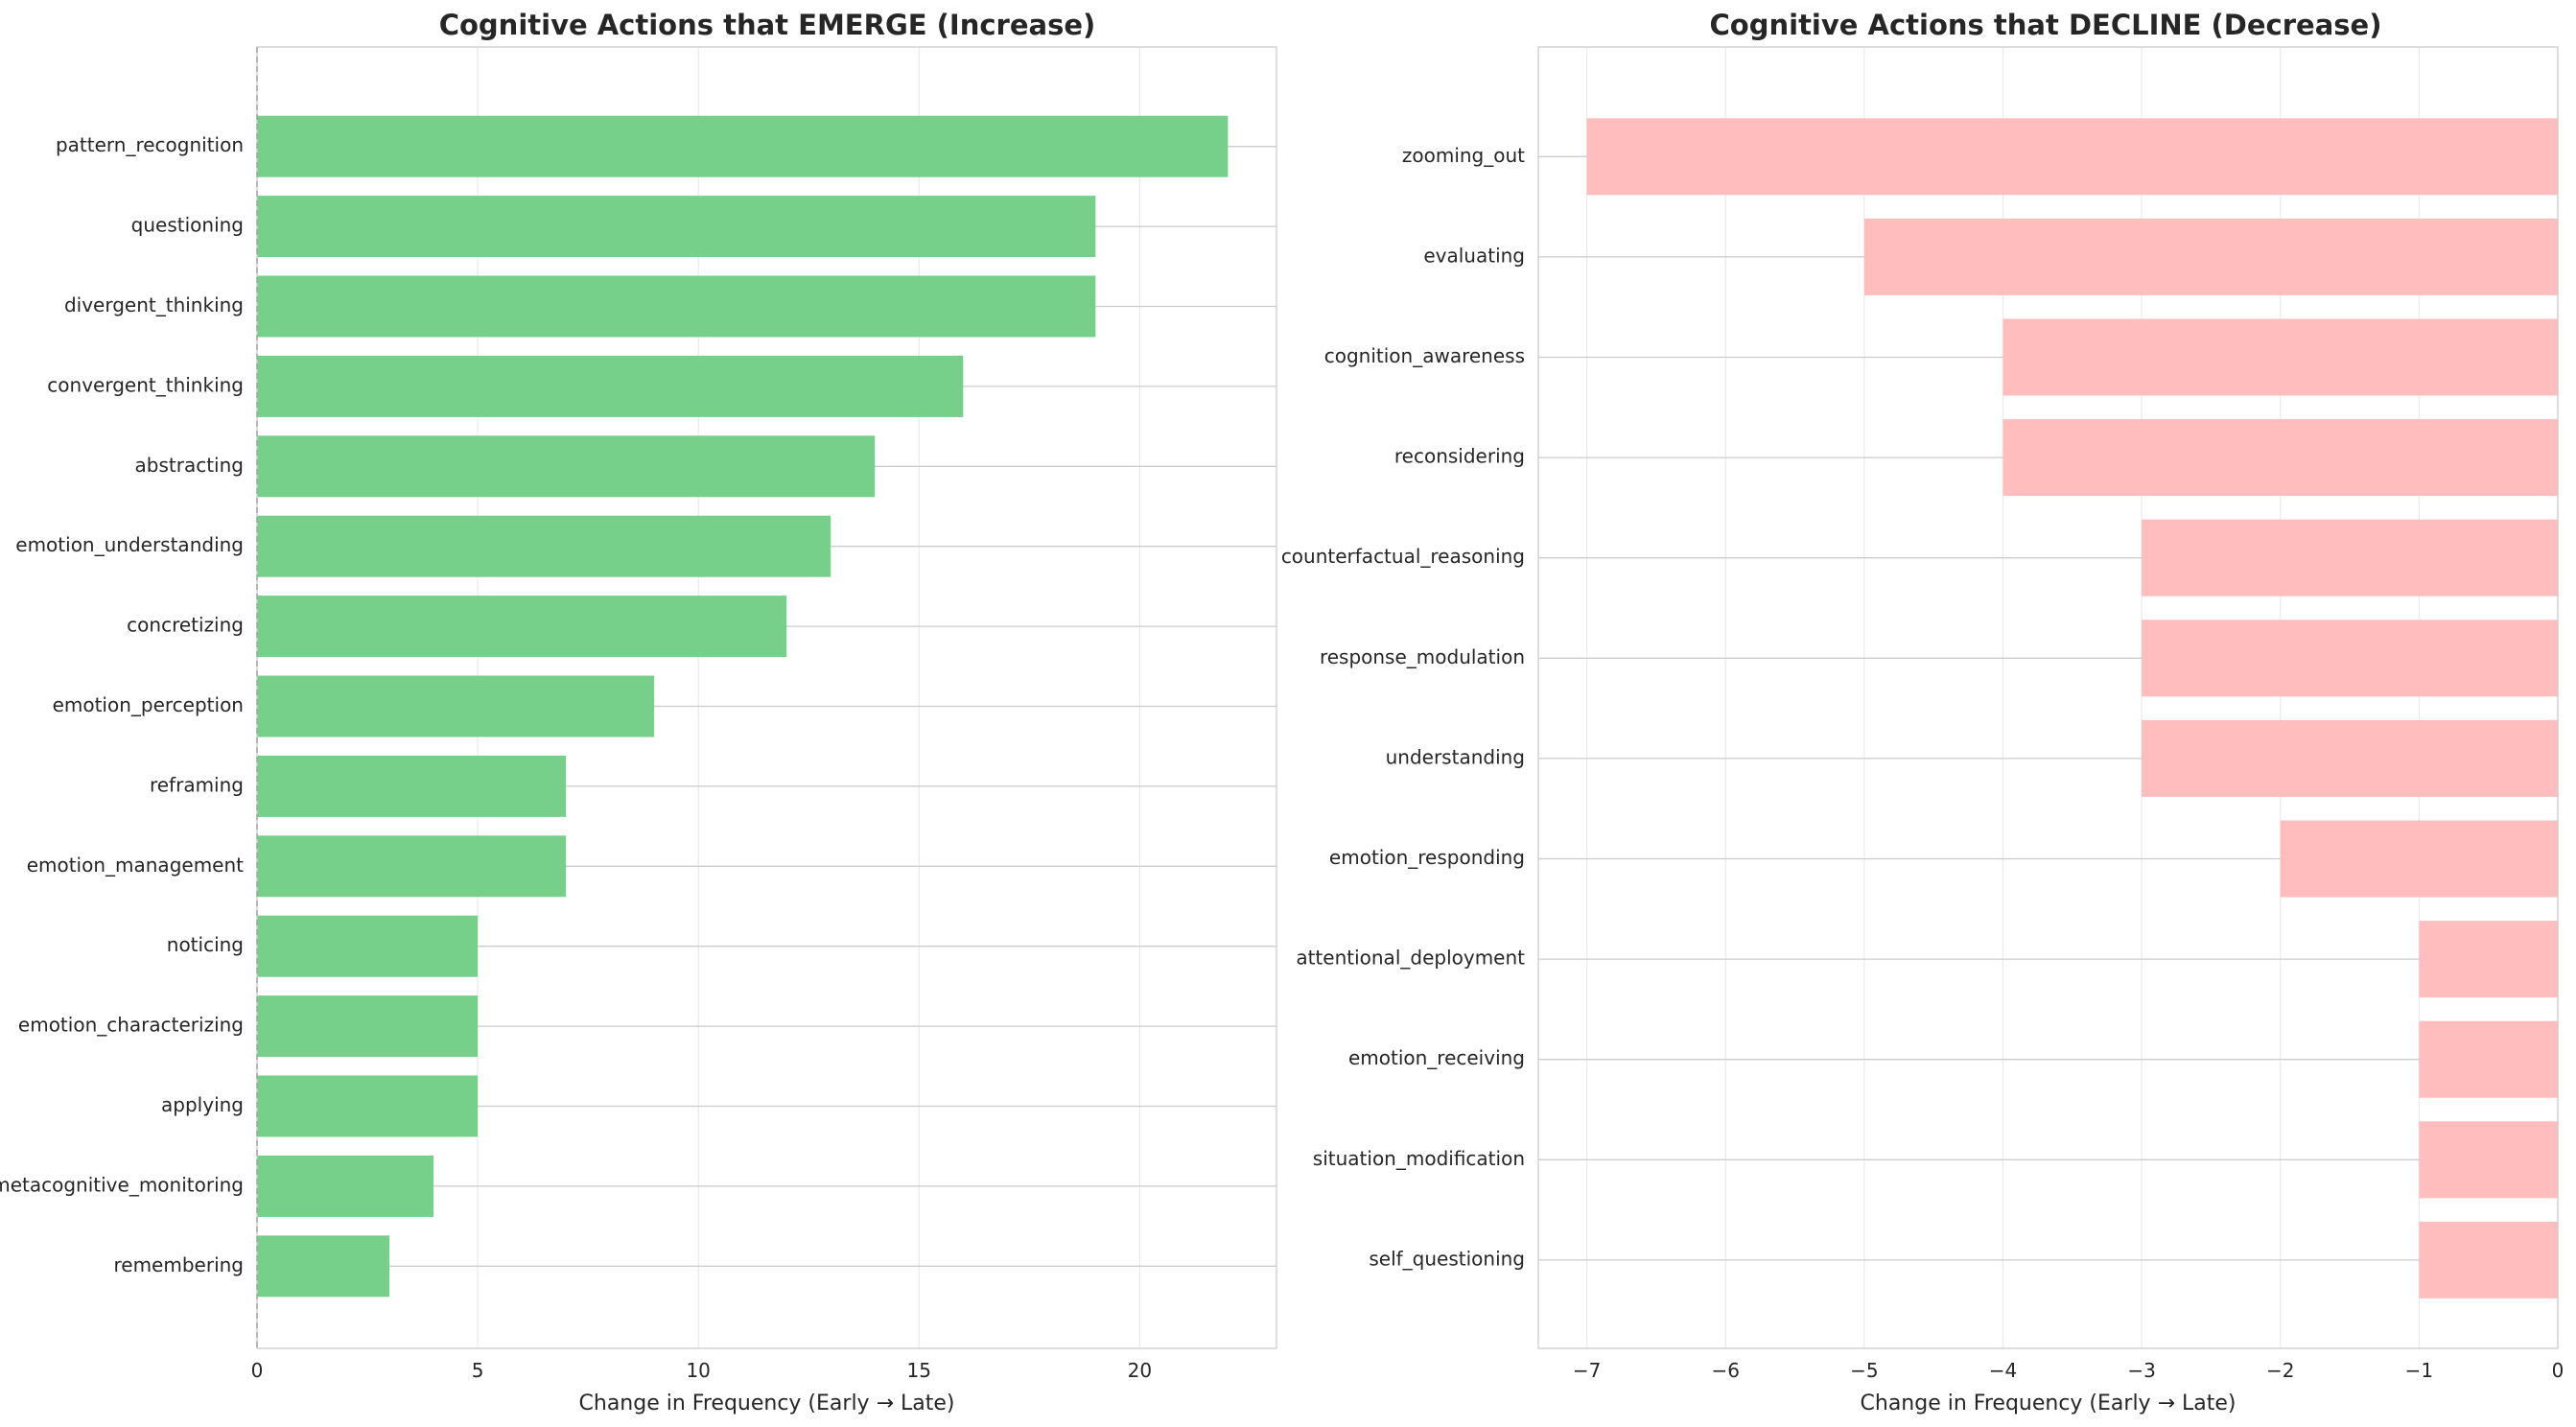 This screenshot has width=2576, height=1427. I want to click on decline-x-tick-label: −5, so click(1864, 1370).